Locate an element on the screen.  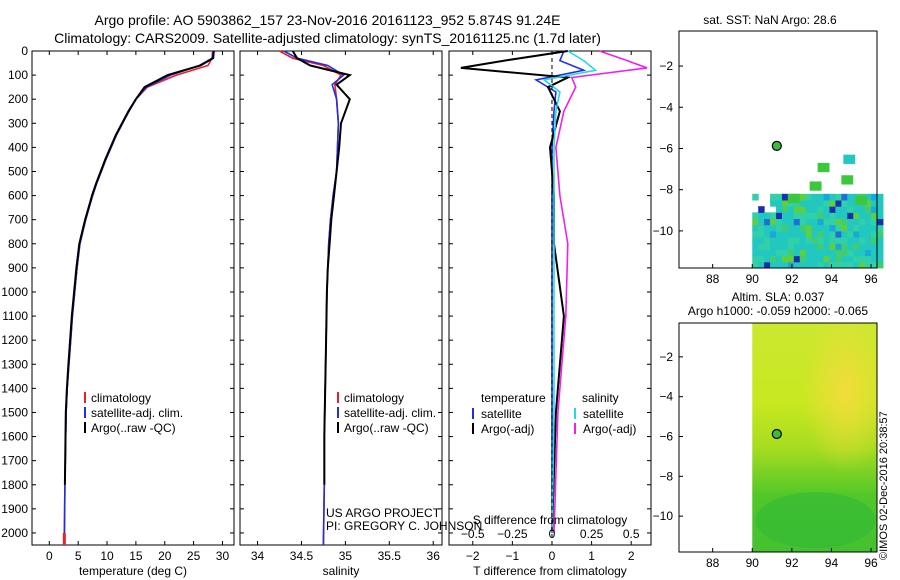
y-tick-label: 0 is located at coordinates (24, 51).